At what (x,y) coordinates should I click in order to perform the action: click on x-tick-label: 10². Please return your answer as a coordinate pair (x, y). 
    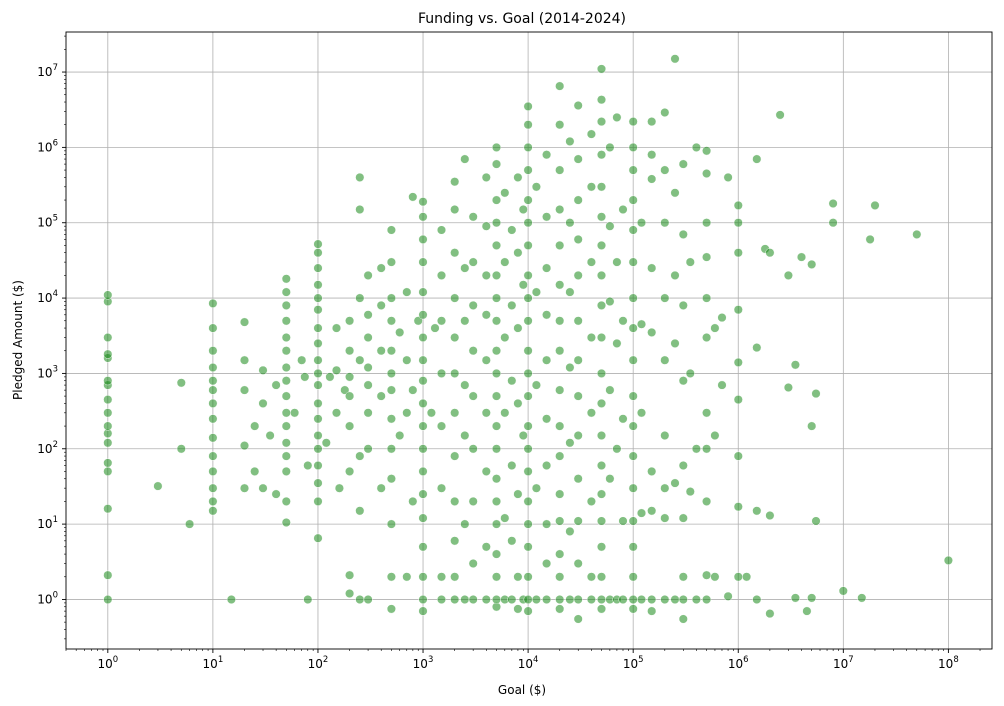
    Looking at the image, I should click on (318, 663).